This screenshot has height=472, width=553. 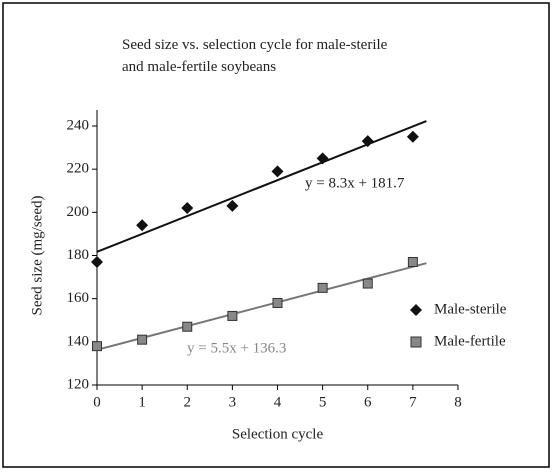 I want to click on x-tick-label: 5, so click(x=323, y=402).